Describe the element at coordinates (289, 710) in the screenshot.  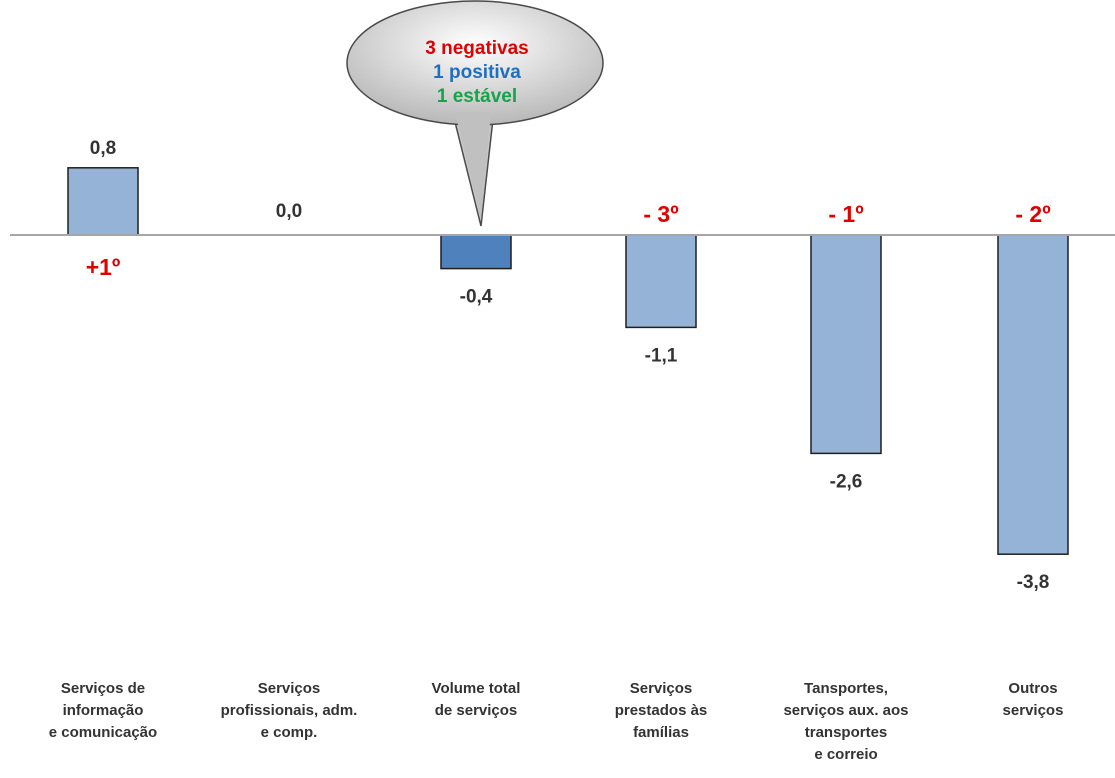
I see `category-label-1: Serviços profissionais, adm. e comp.` at that location.